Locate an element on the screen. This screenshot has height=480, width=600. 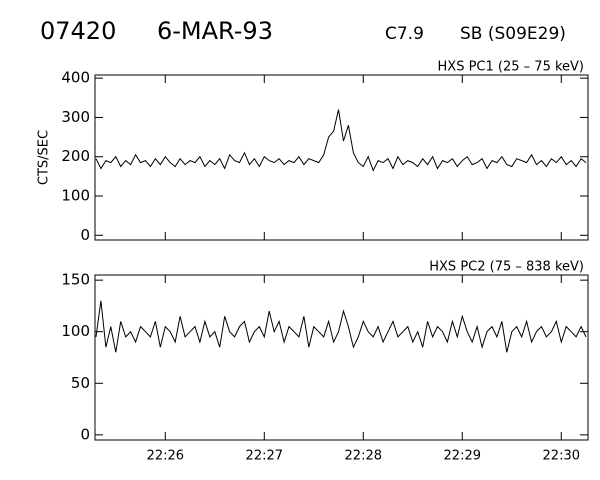
panel-title: HXS PC2 (75 – 838 keV) is located at coordinates (506, 267).